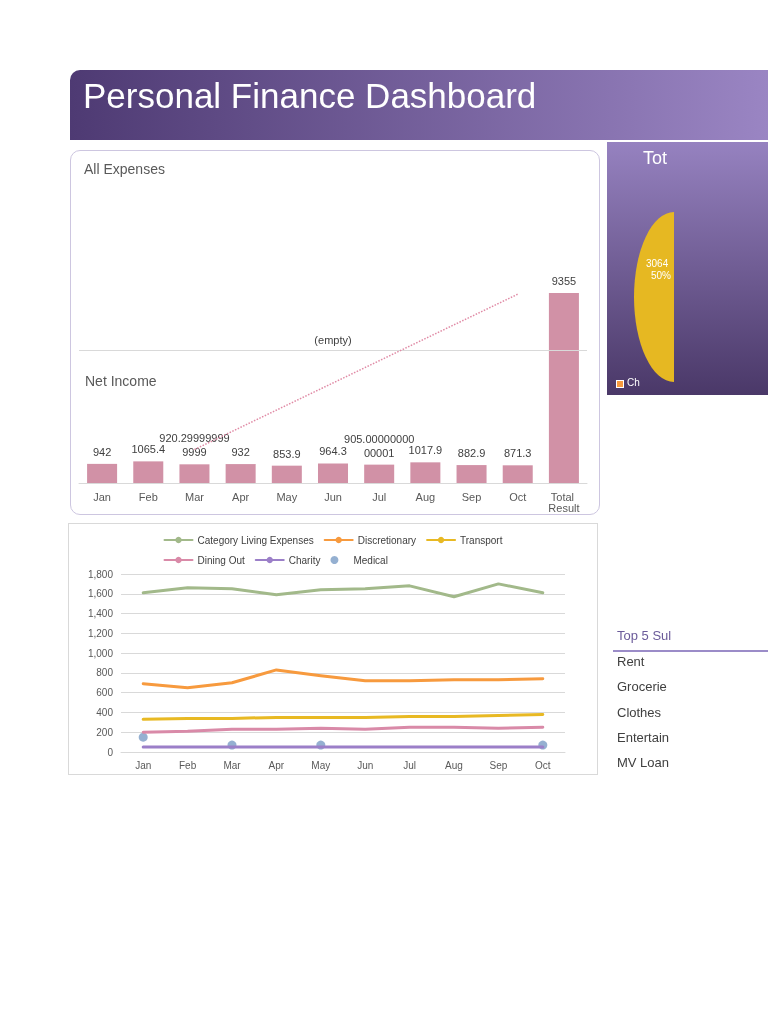 This screenshot has height=1024, width=768. What do you see at coordinates (105, 732) in the screenshot?
I see `y-tick-label: 200` at bounding box center [105, 732].